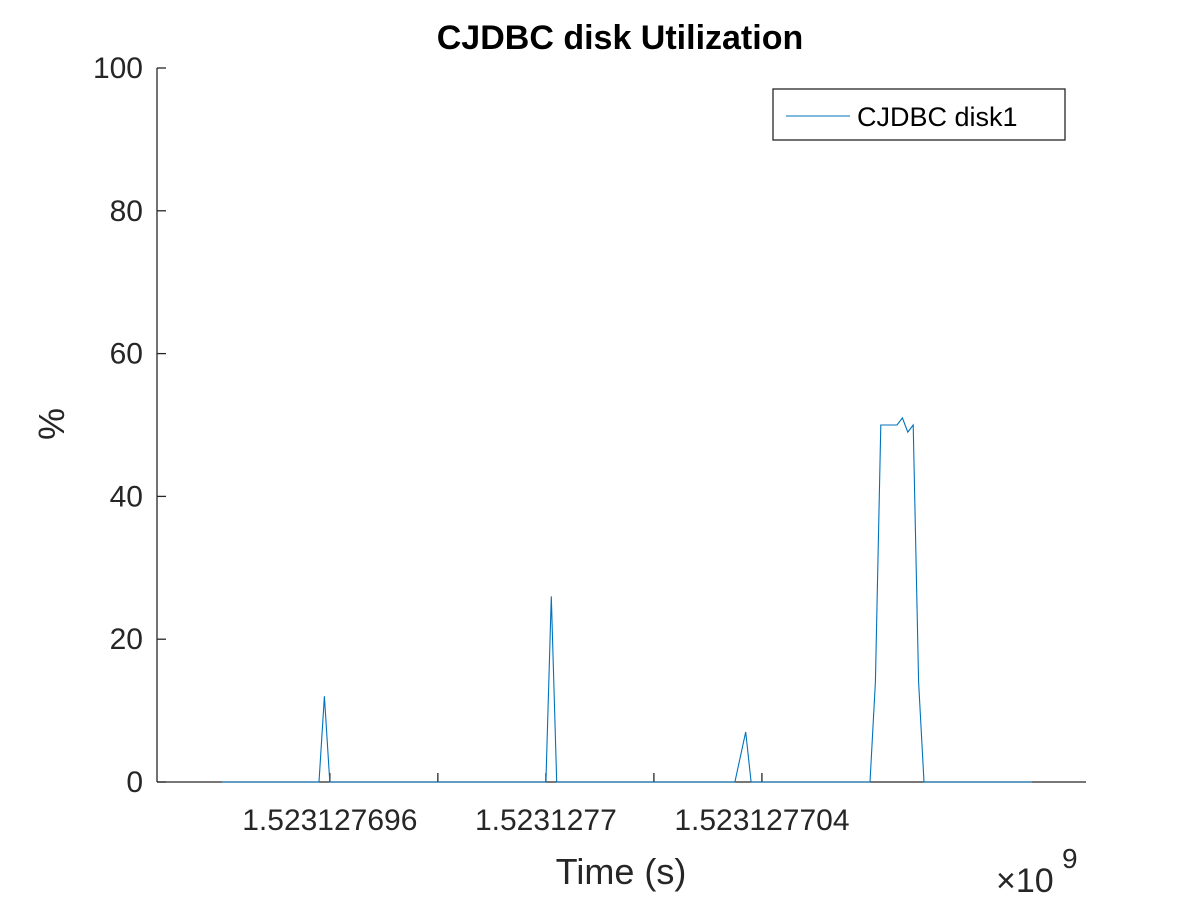  I want to click on y-ticks: 0 20 40 60 80 100, so click(129, 425).